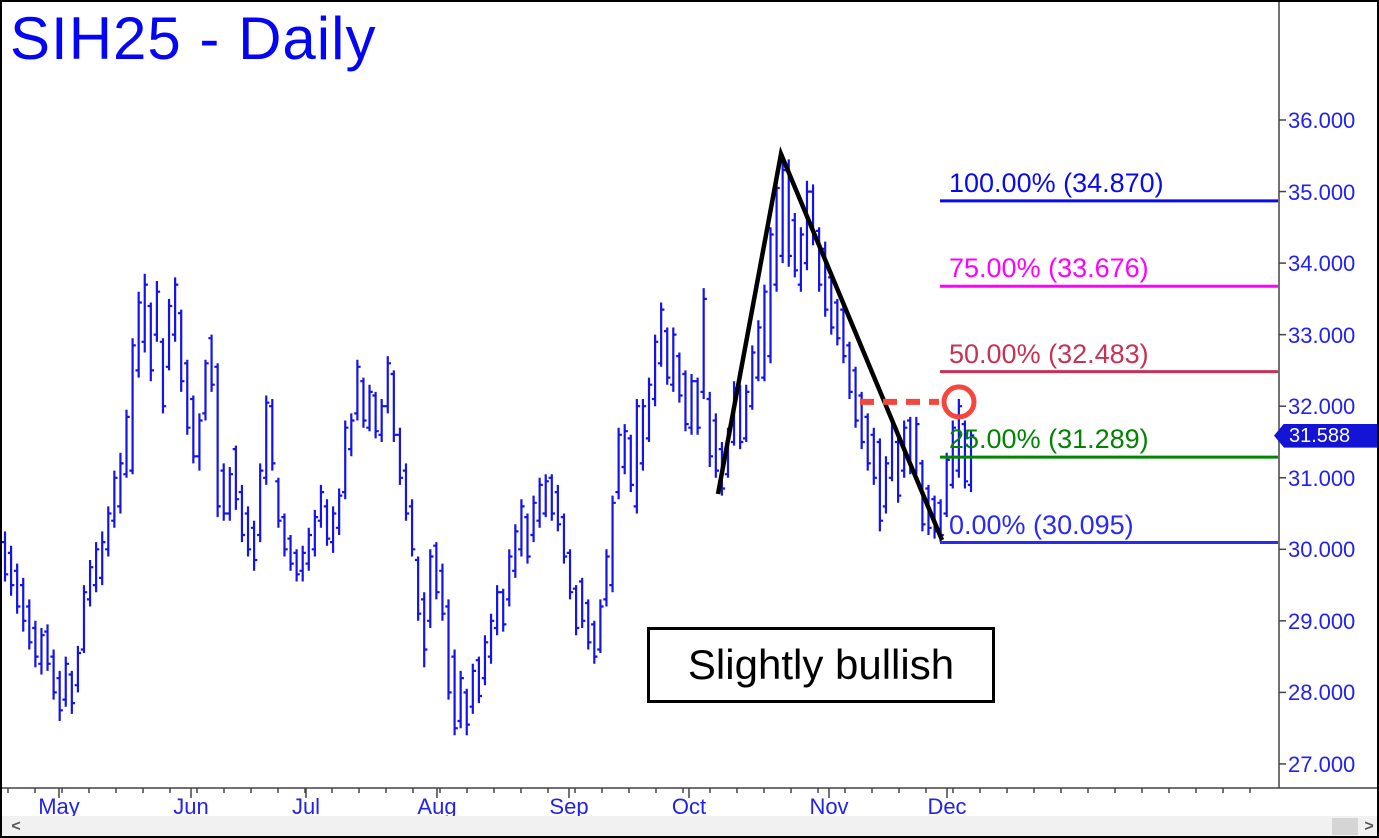 The width and height of the screenshot is (1379, 838). Describe the element at coordinates (830, 343) in the screenshot. I see `abc-impulse-trendline` at that location.